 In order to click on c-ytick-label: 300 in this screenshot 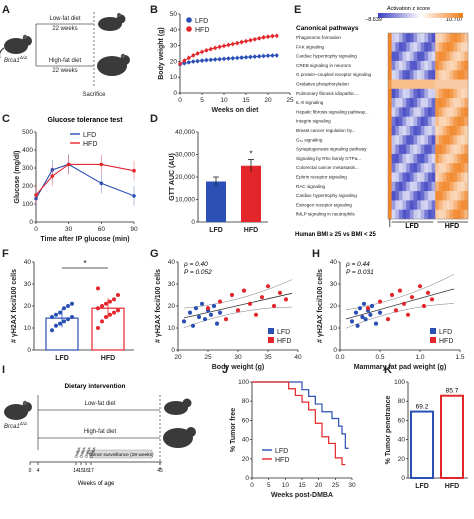, I will do `click(27, 168)`.